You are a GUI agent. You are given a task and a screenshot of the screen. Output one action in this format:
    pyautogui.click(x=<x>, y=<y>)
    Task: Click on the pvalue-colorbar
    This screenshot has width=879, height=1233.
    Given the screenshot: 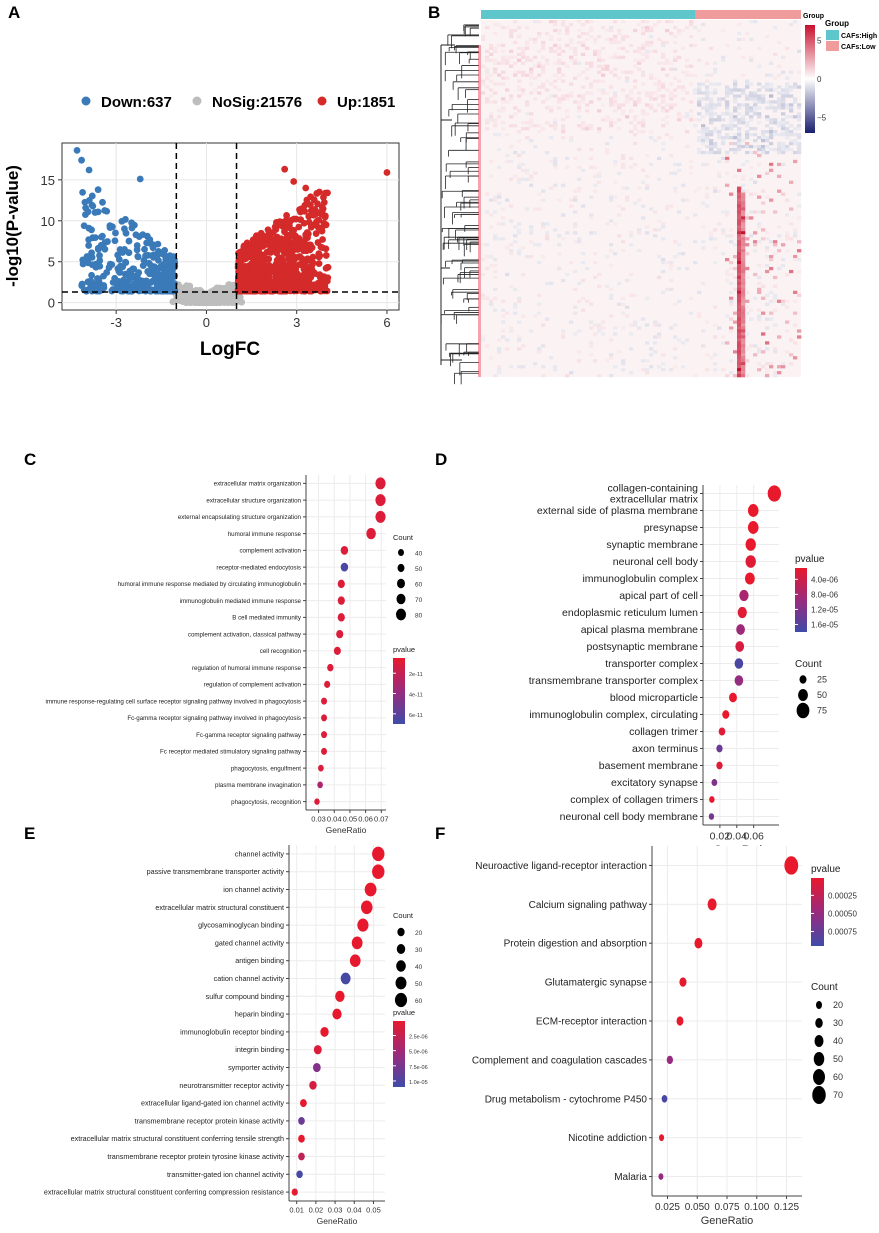 What is the action you would take?
    pyautogui.click(x=399, y=691)
    